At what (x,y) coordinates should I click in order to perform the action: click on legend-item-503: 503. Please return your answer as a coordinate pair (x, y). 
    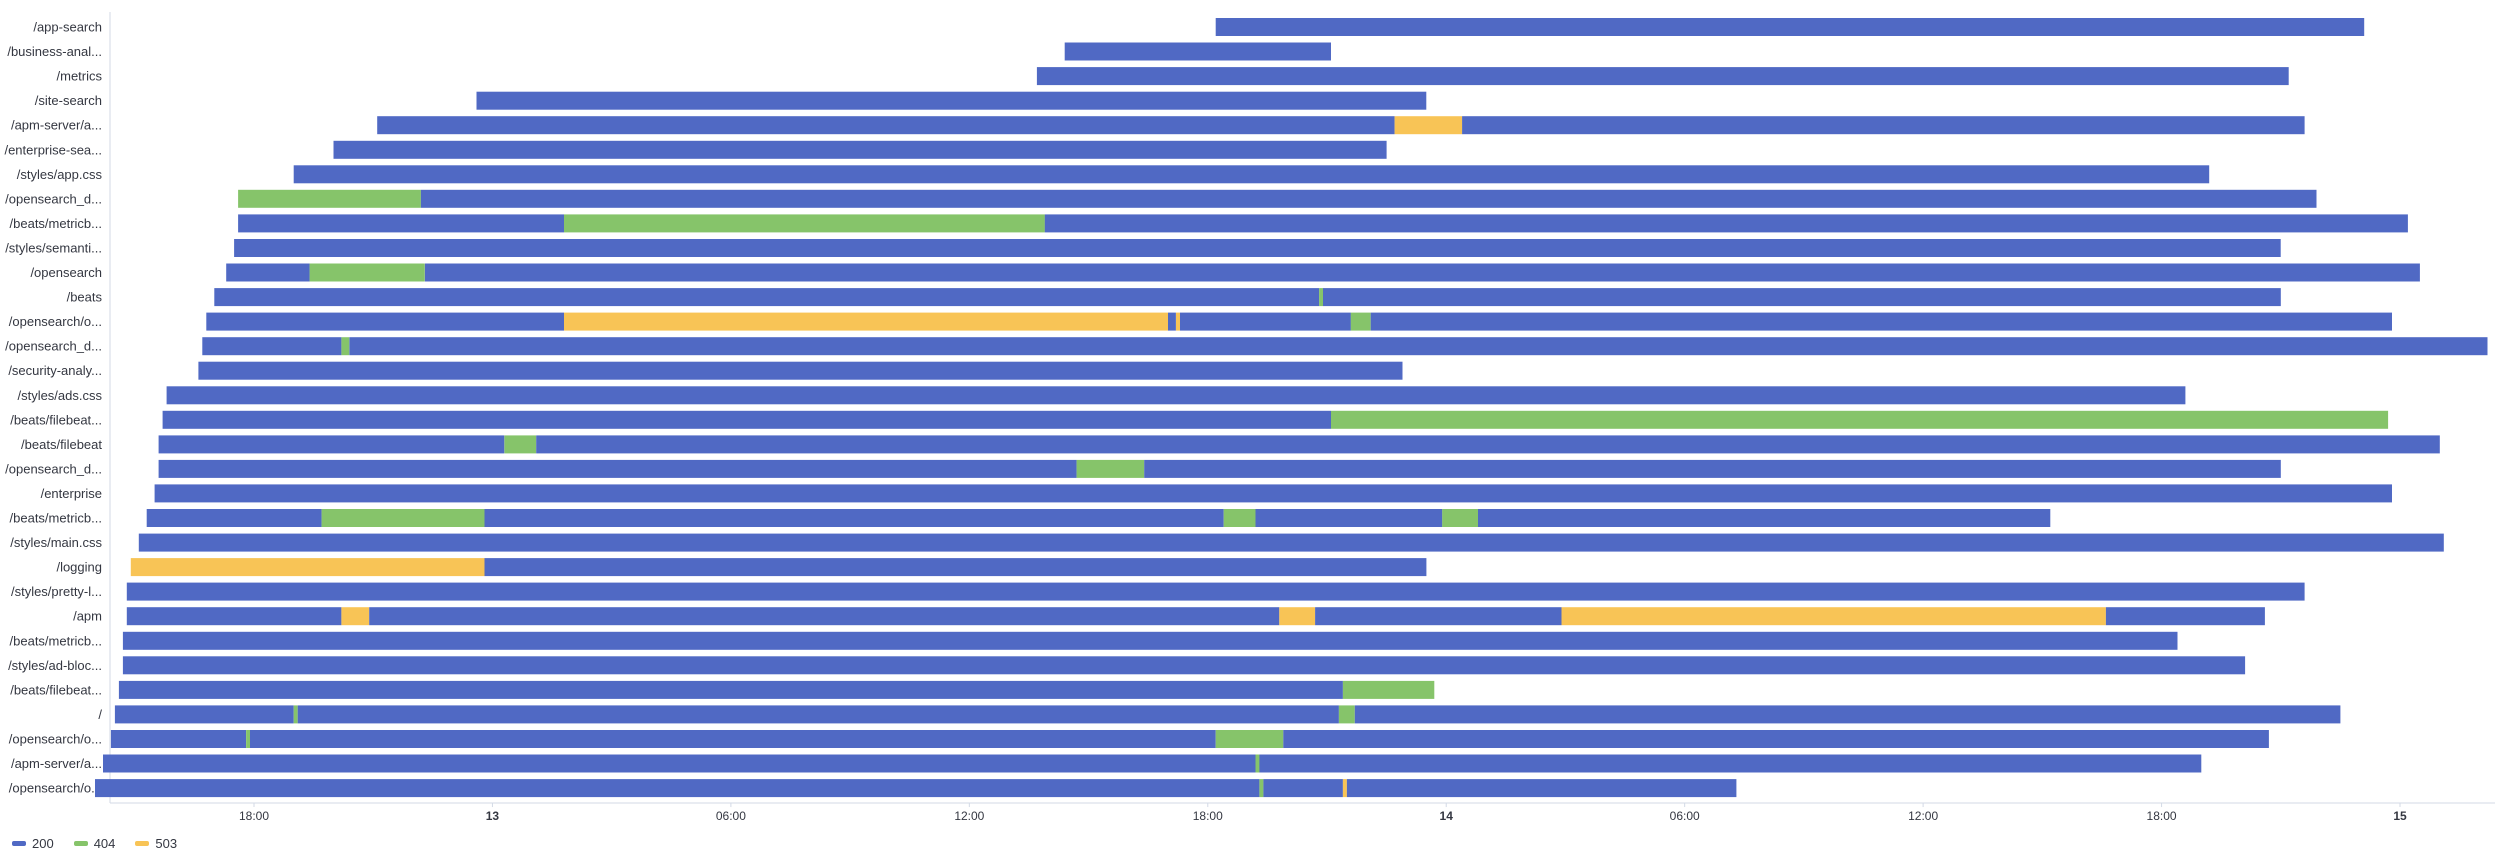
    Looking at the image, I should click on (156, 843).